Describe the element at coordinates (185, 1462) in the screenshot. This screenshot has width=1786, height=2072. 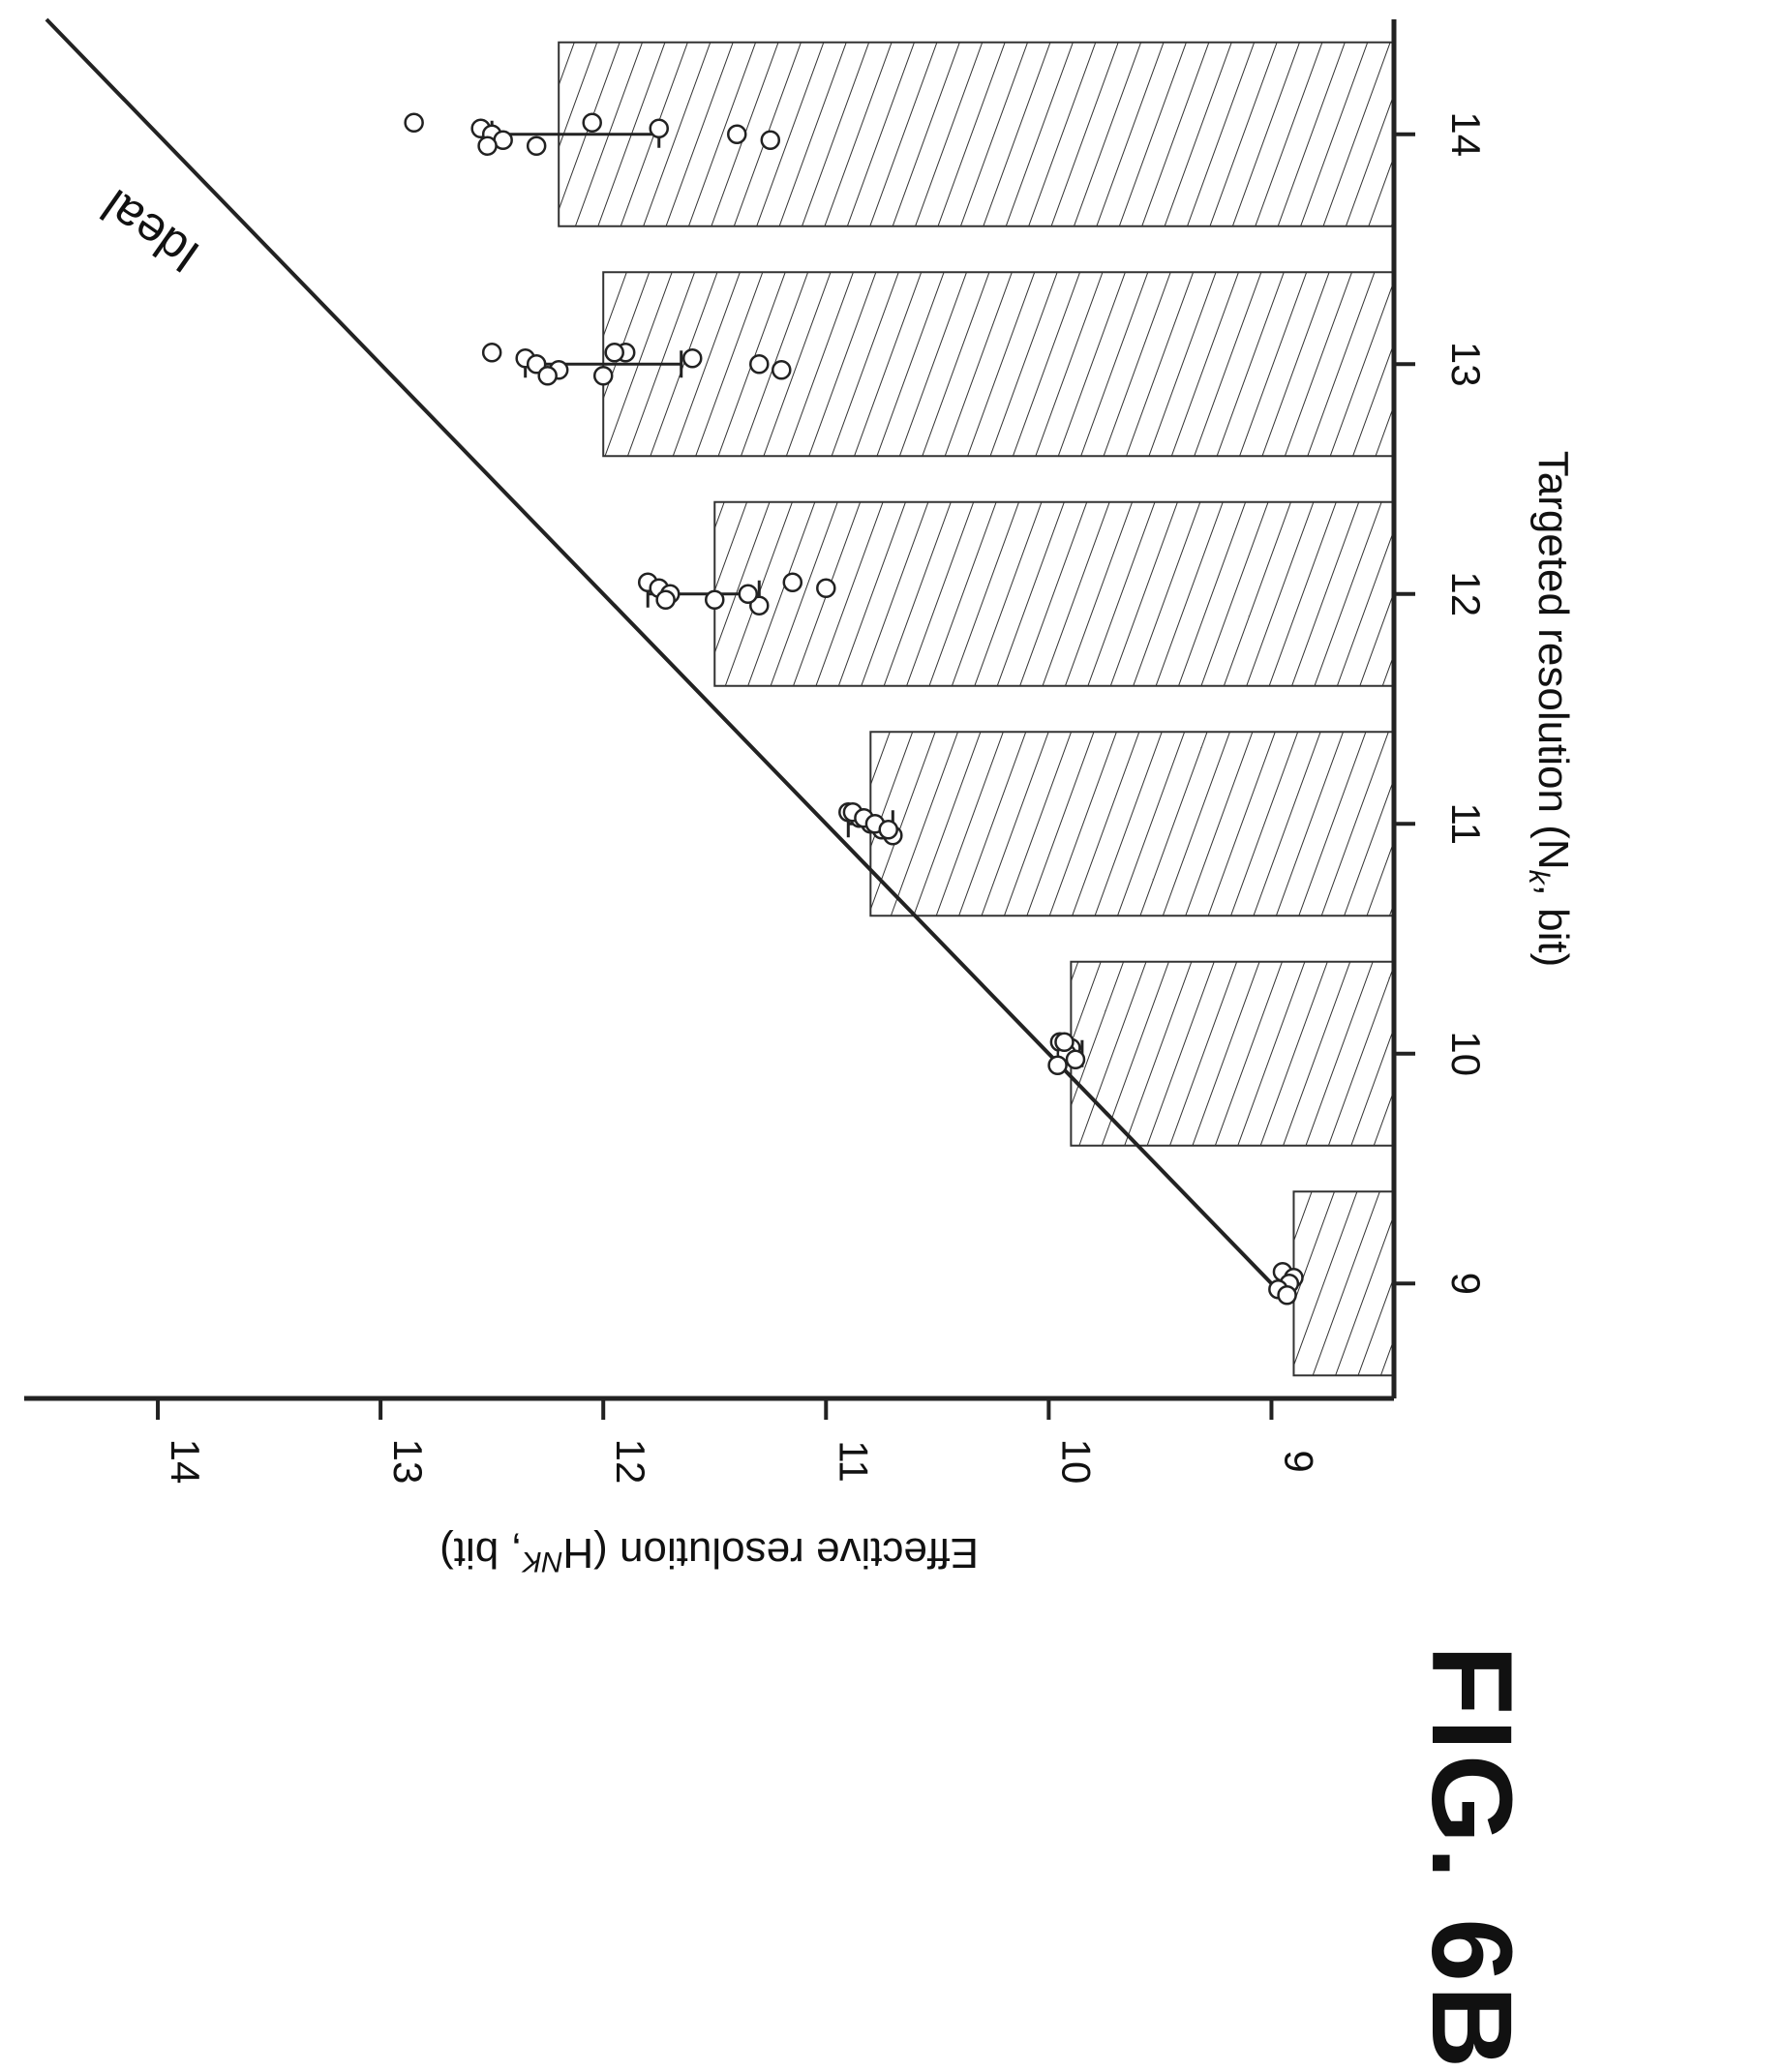
I see `y-tick-label-14: 14` at that location.